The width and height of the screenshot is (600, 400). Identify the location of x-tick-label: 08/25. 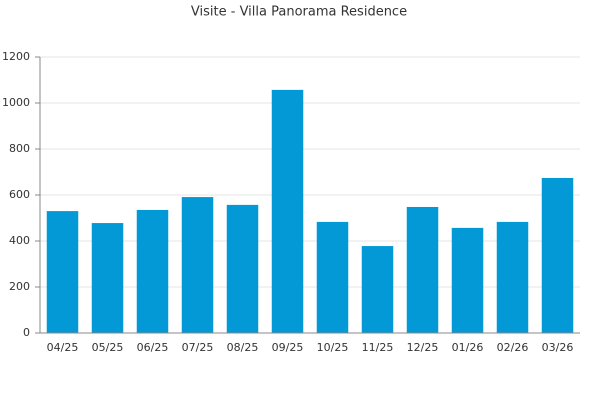
(243, 347).